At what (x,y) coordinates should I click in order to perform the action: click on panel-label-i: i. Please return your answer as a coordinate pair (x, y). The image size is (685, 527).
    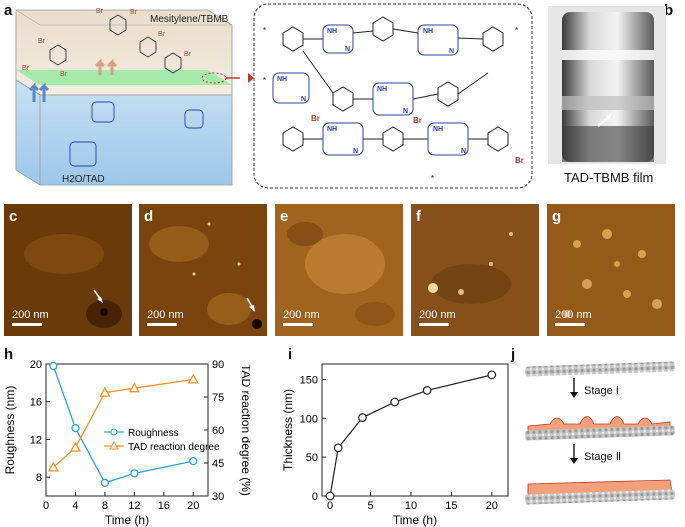
    Looking at the image, I should click on (290, 354).